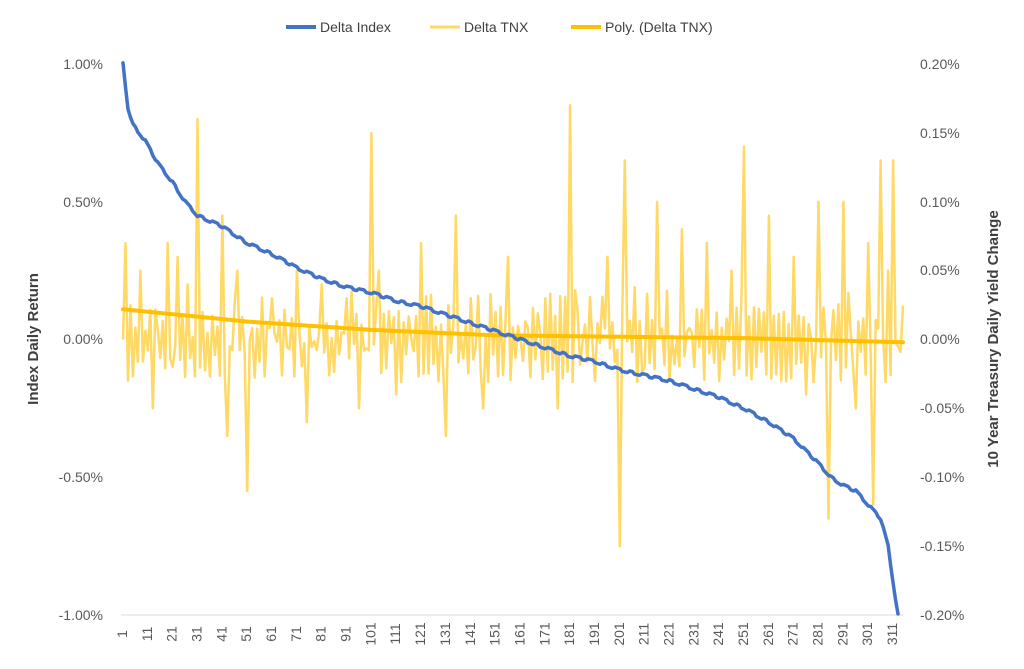 The image size is (1024, 669). Describe the element at coordinates (940, 64) in the screenshot. I see `y-right-tick-label: 0.20%` at that location.